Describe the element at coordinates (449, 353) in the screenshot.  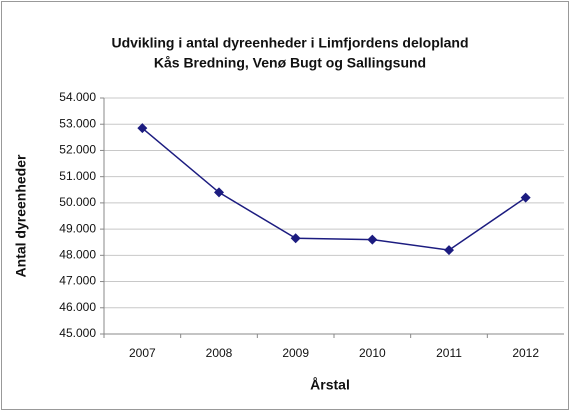
I see `x-tick-label: 2011` at that location.